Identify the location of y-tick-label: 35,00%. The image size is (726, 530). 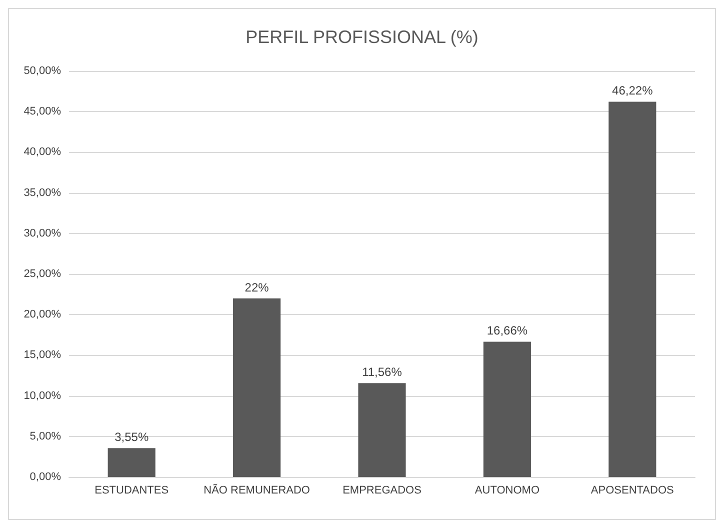
(43, 192).